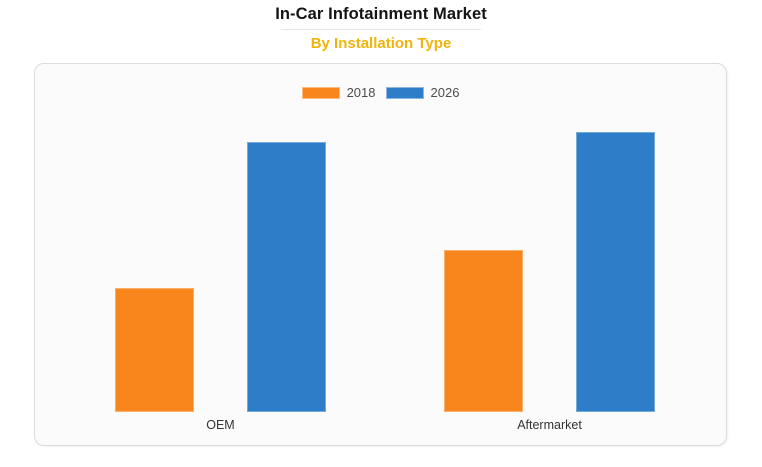 The image size is (762, 467). What do you see at coordinates (381, 14) in the screenshot?
I see `page-title: In-Car Infotainment Market` at bounding box center [381, 14].